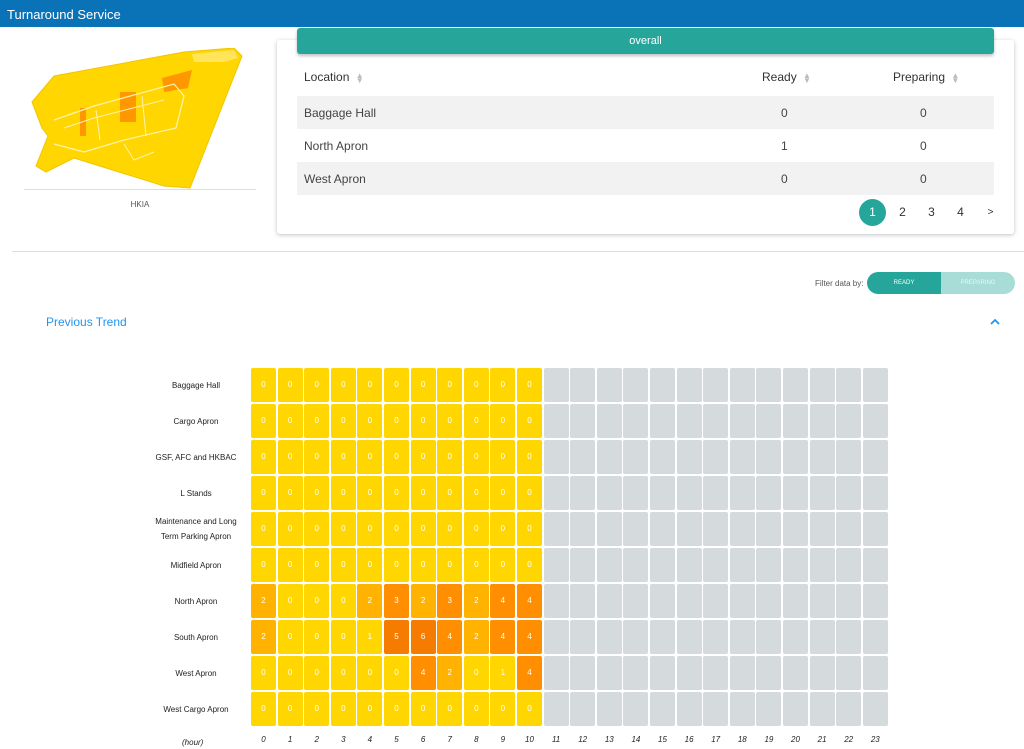  Describe the element at coordinates (396, 601) in the screenshot. I see `heatmap-cell: 3` at that location.